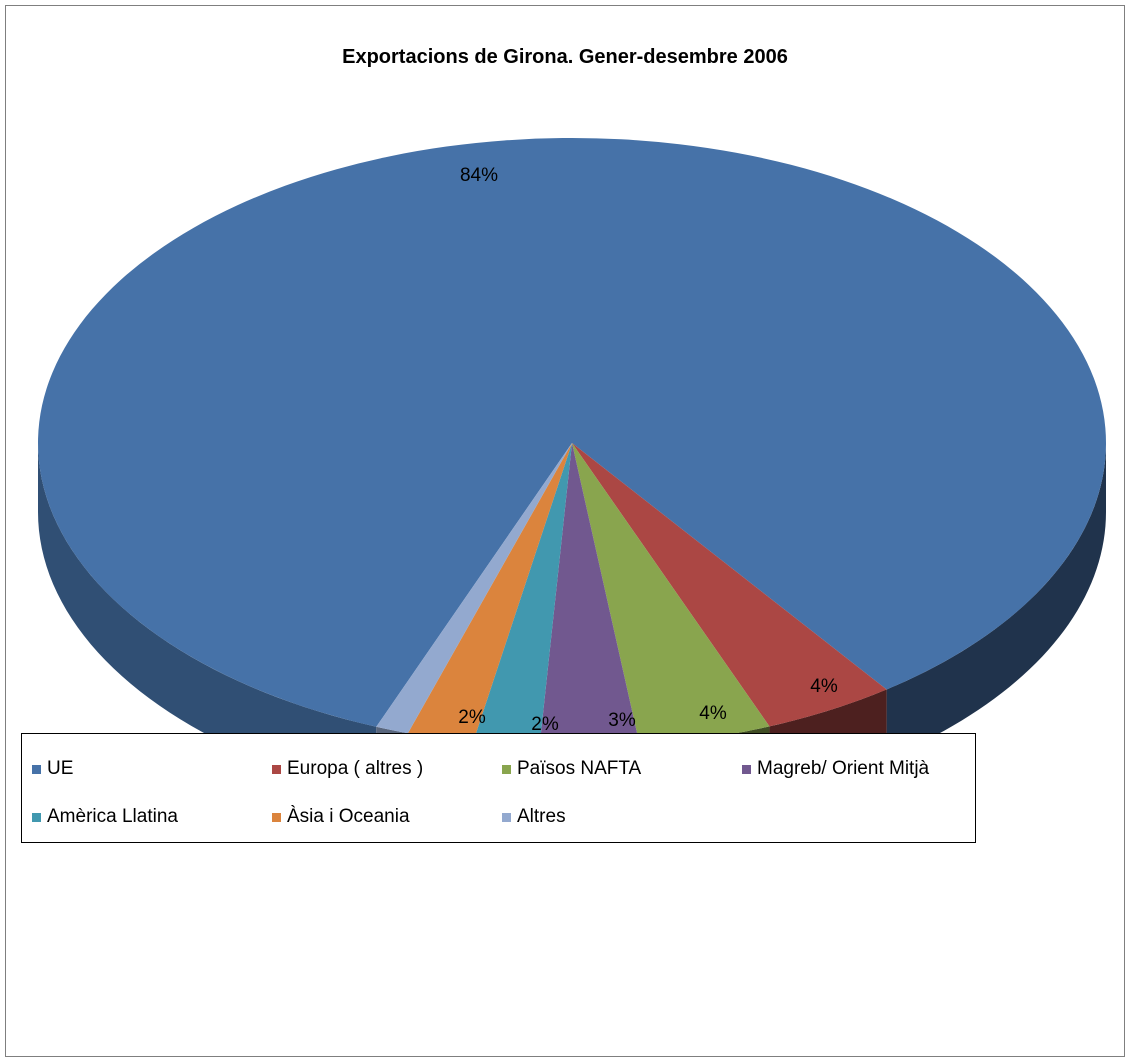 Image resolution: width=1130 pixels, height=1064 pixels. I want to click on legend-item-0: UE, so click(52, 769).